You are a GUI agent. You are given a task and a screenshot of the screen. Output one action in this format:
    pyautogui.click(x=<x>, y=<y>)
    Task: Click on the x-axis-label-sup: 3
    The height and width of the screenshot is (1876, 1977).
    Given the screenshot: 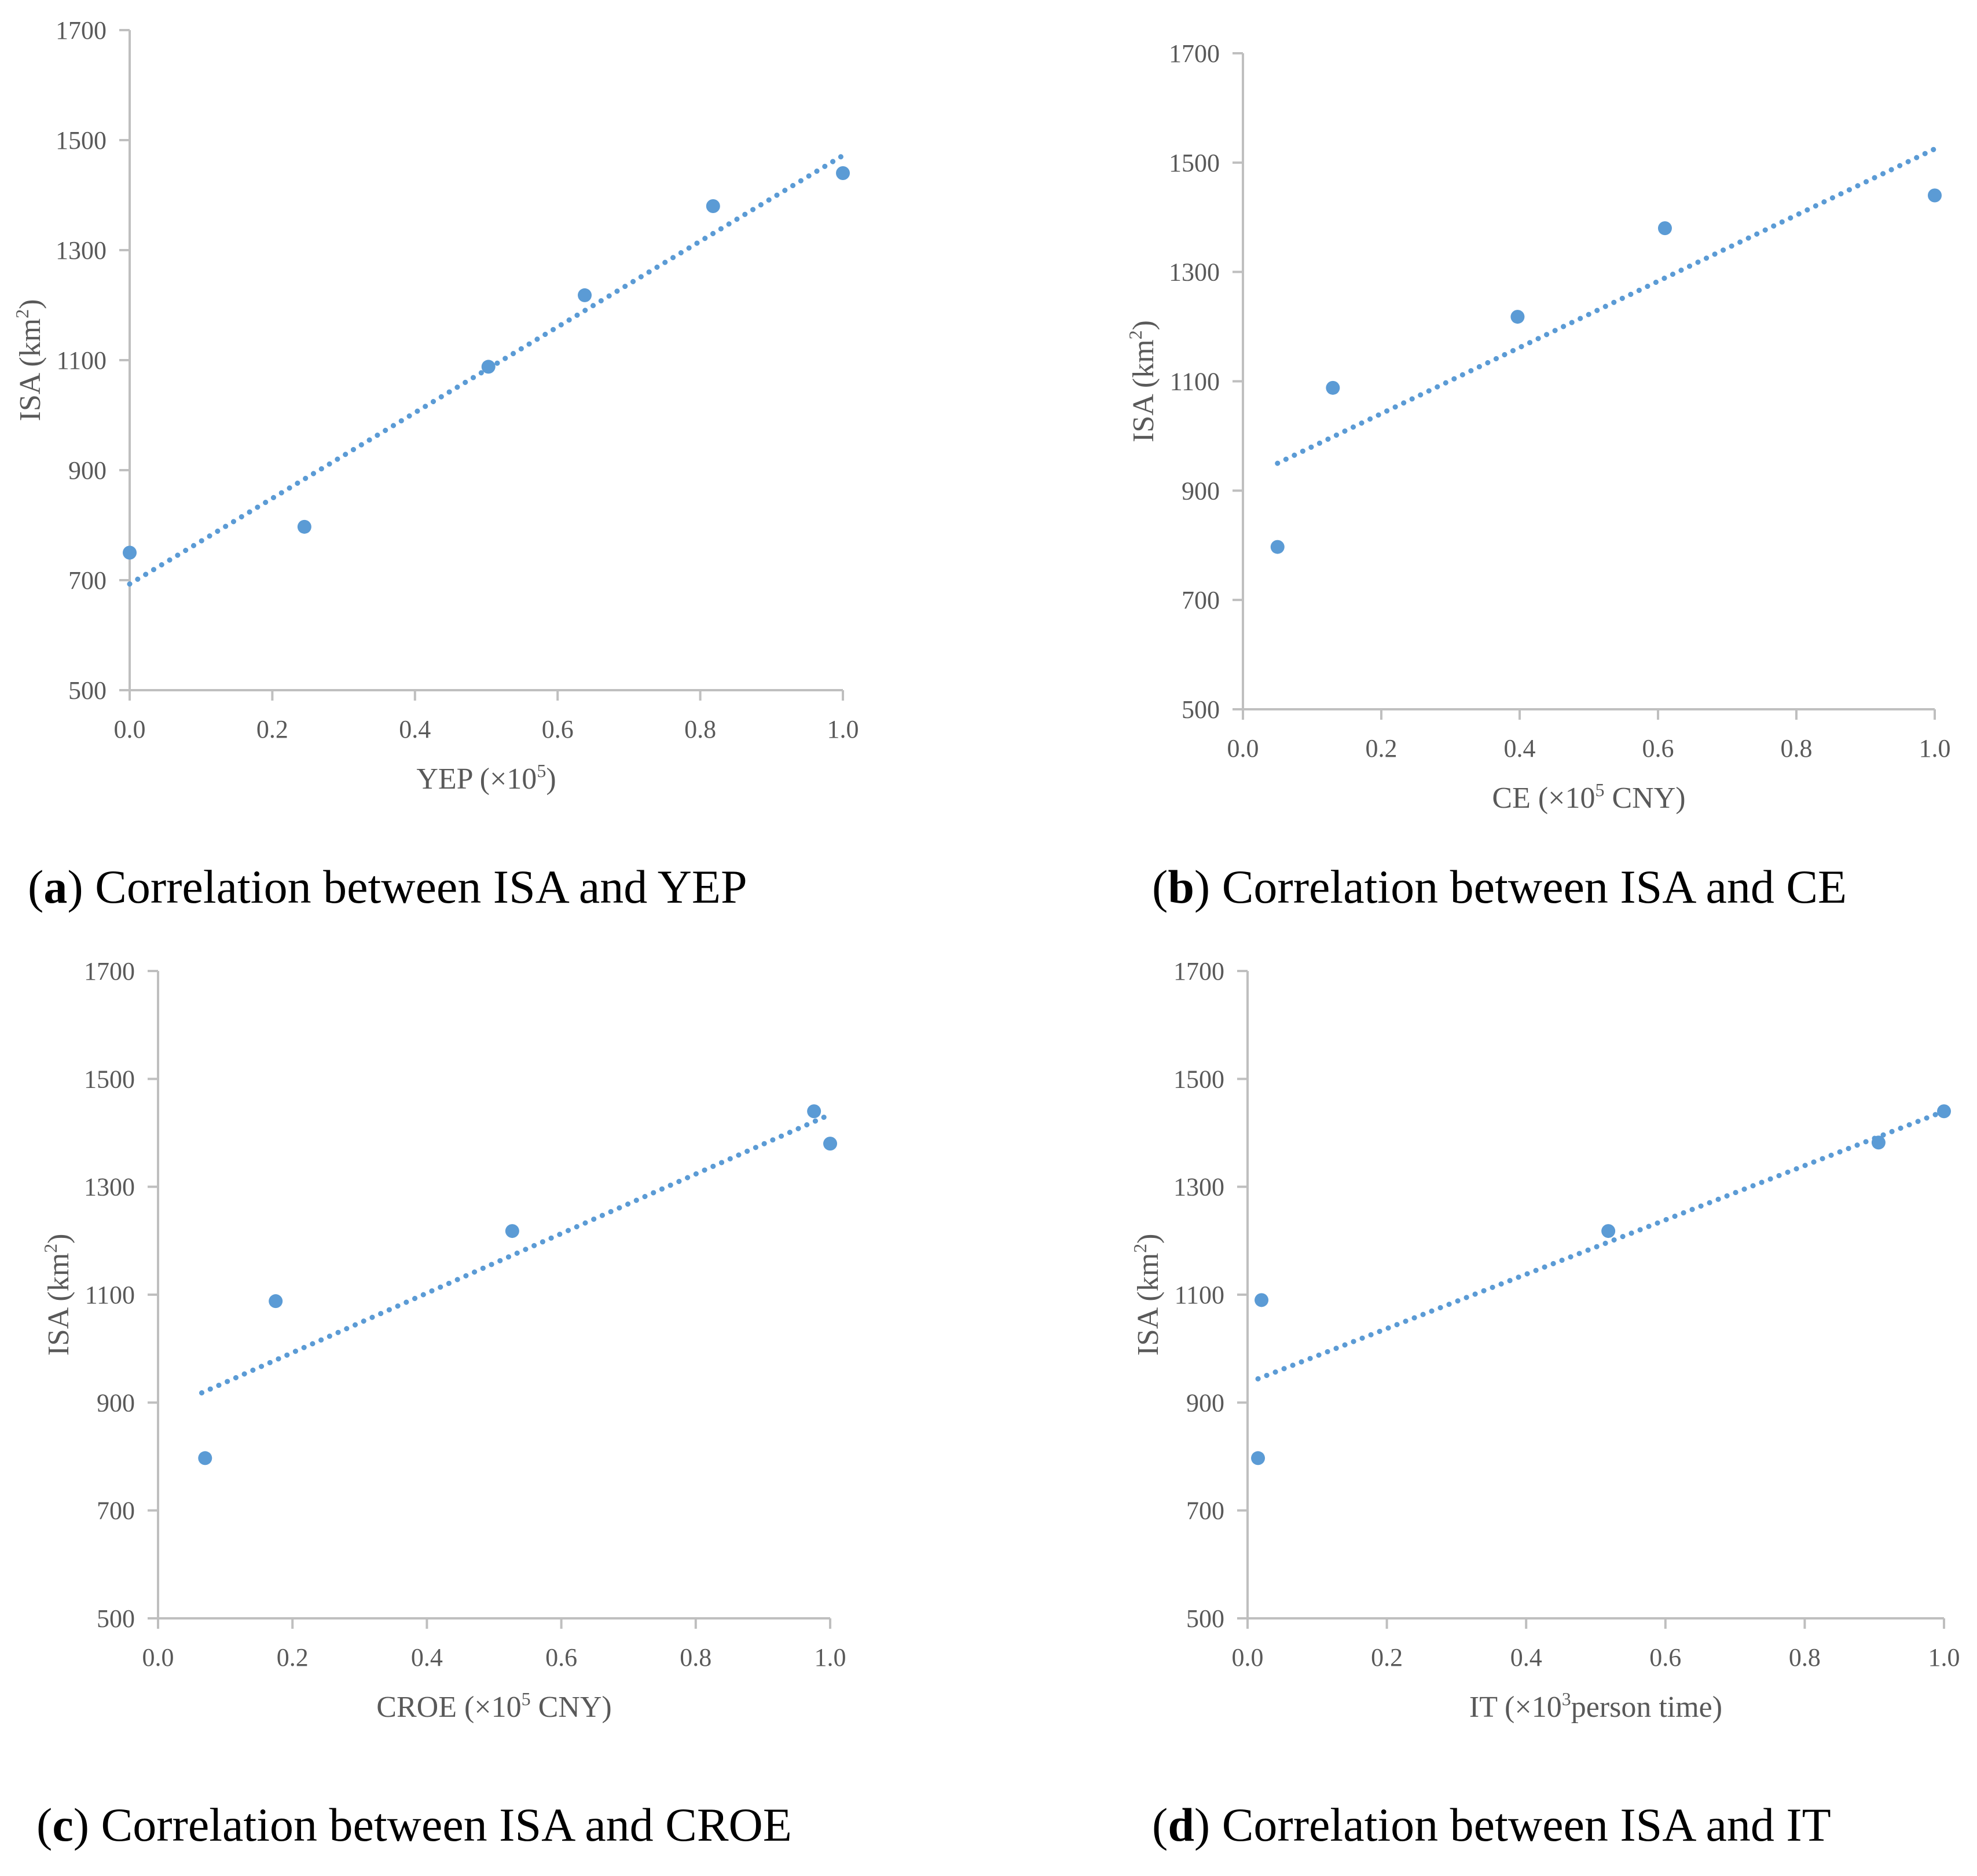 What is the action you would take?
    pyautogui.click(x=1566, y=1699)
    